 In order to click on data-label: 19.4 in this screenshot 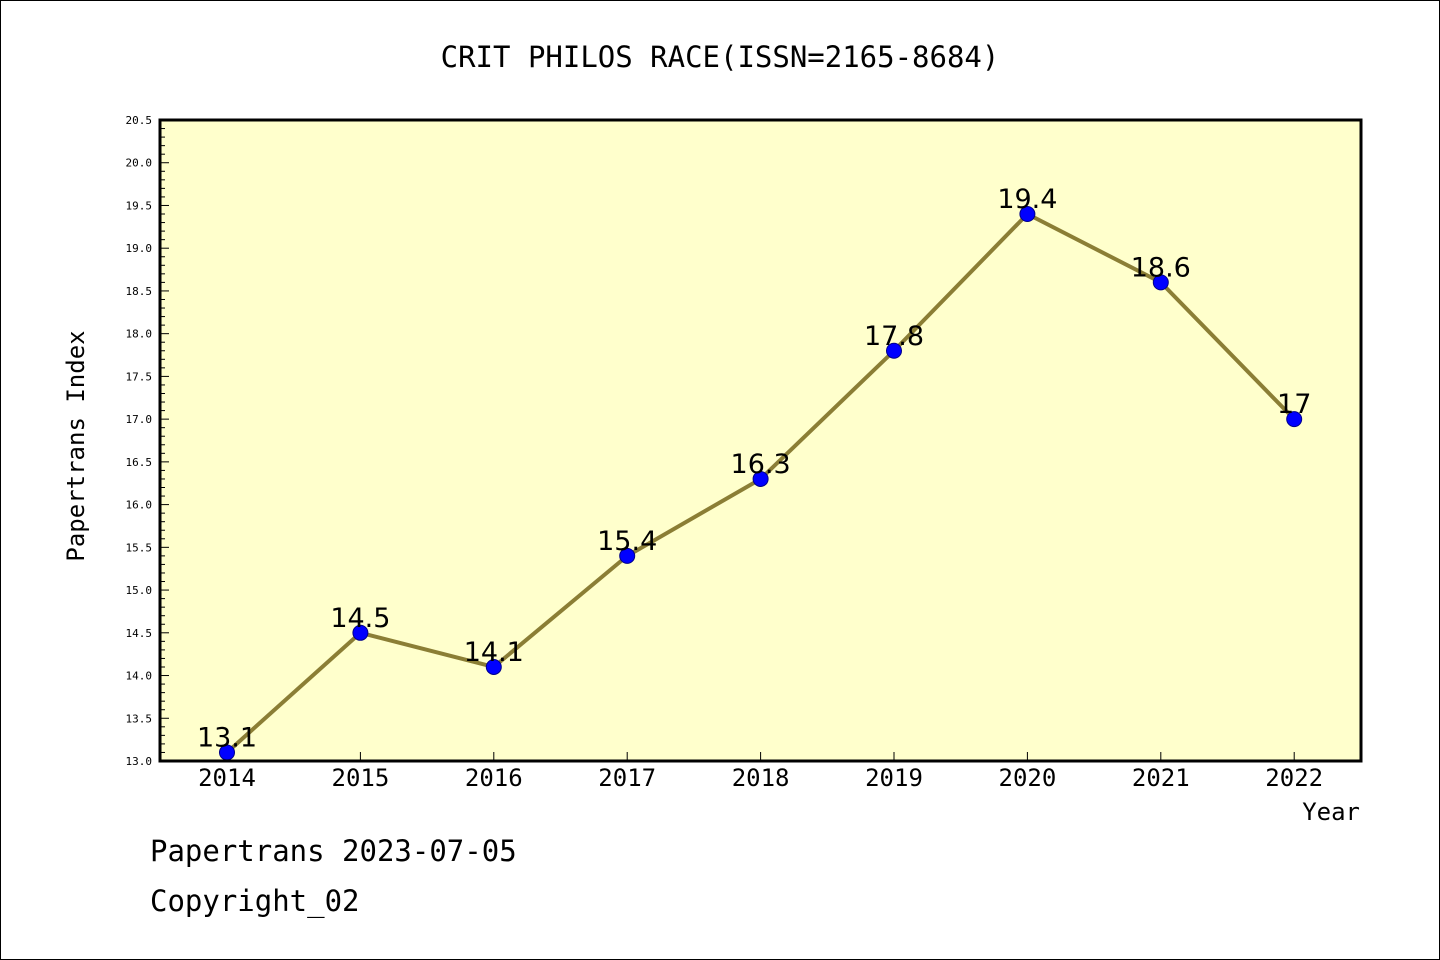, I will do `click(1027, 199)`.